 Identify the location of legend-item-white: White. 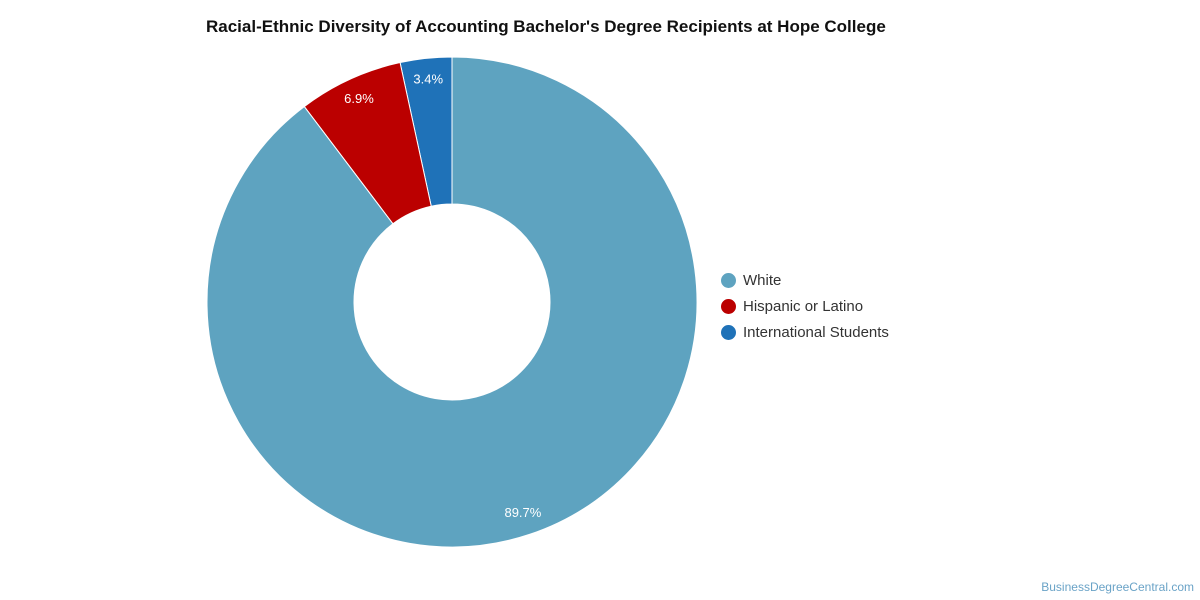
(805, 280).